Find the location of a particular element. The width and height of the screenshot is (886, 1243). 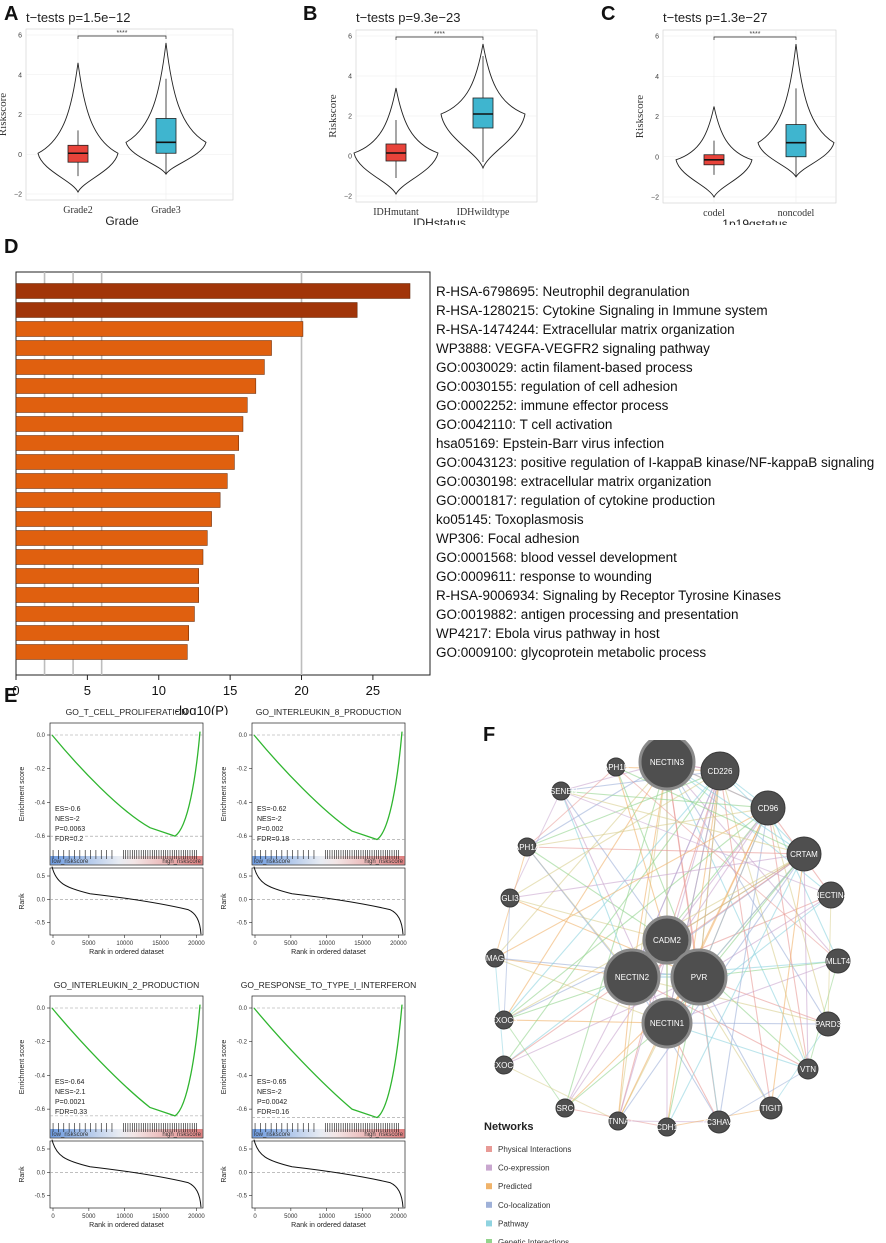

x-tick-label: 0 is located at coordinates (53, 944).